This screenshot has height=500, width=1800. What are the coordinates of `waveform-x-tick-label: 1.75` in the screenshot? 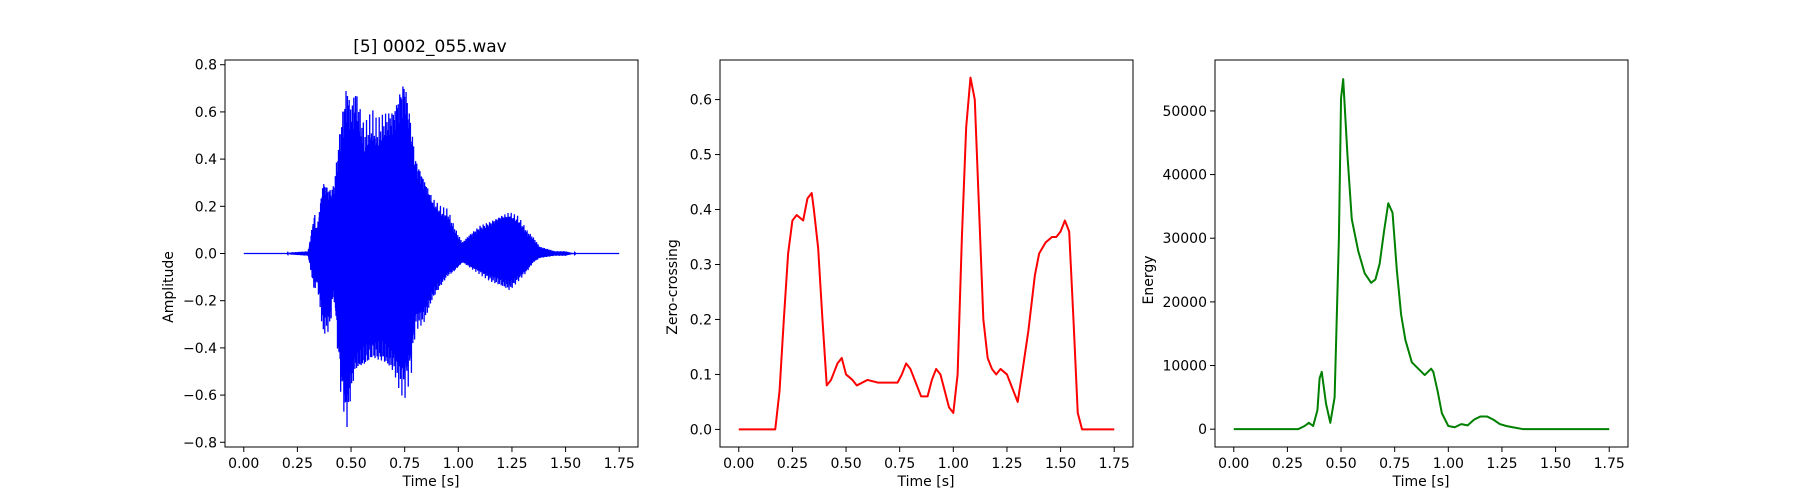 It's located at (619, 464).